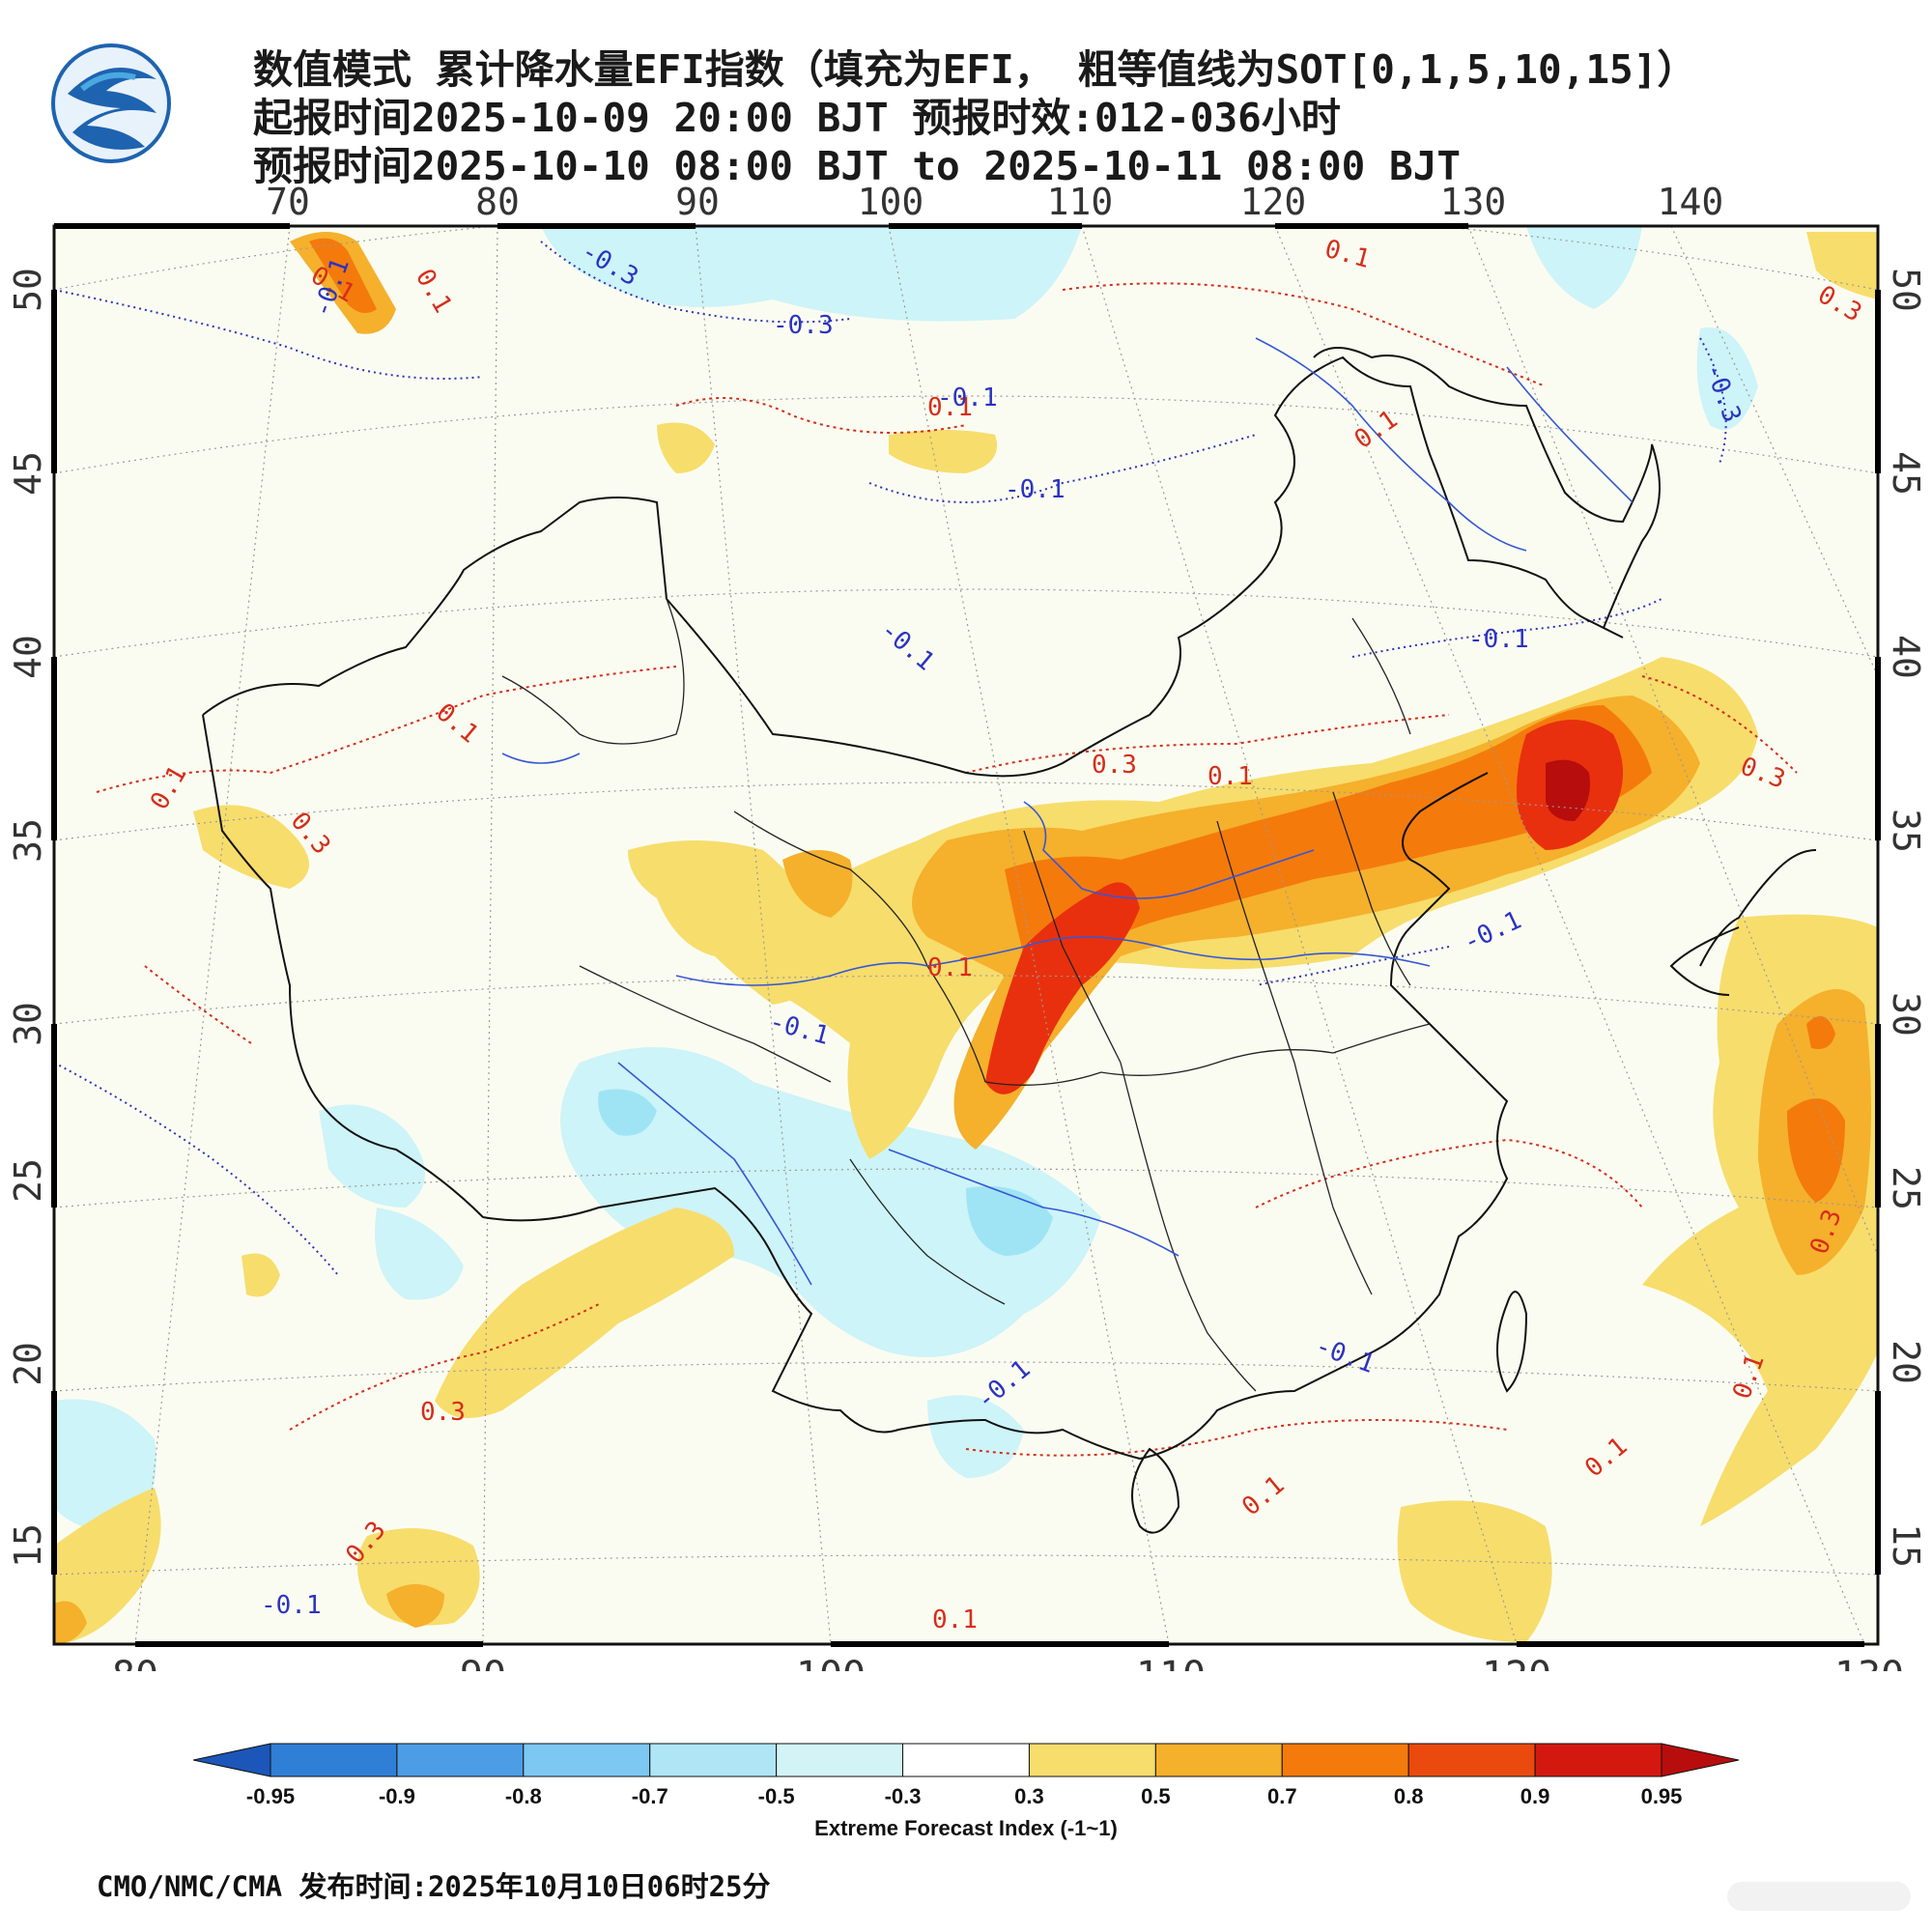  What do you see at coordinates (1662, 1796) in the screenshot?
I see `colorbar-tick-label: 0.95` at bounding box center [1662, 1796].